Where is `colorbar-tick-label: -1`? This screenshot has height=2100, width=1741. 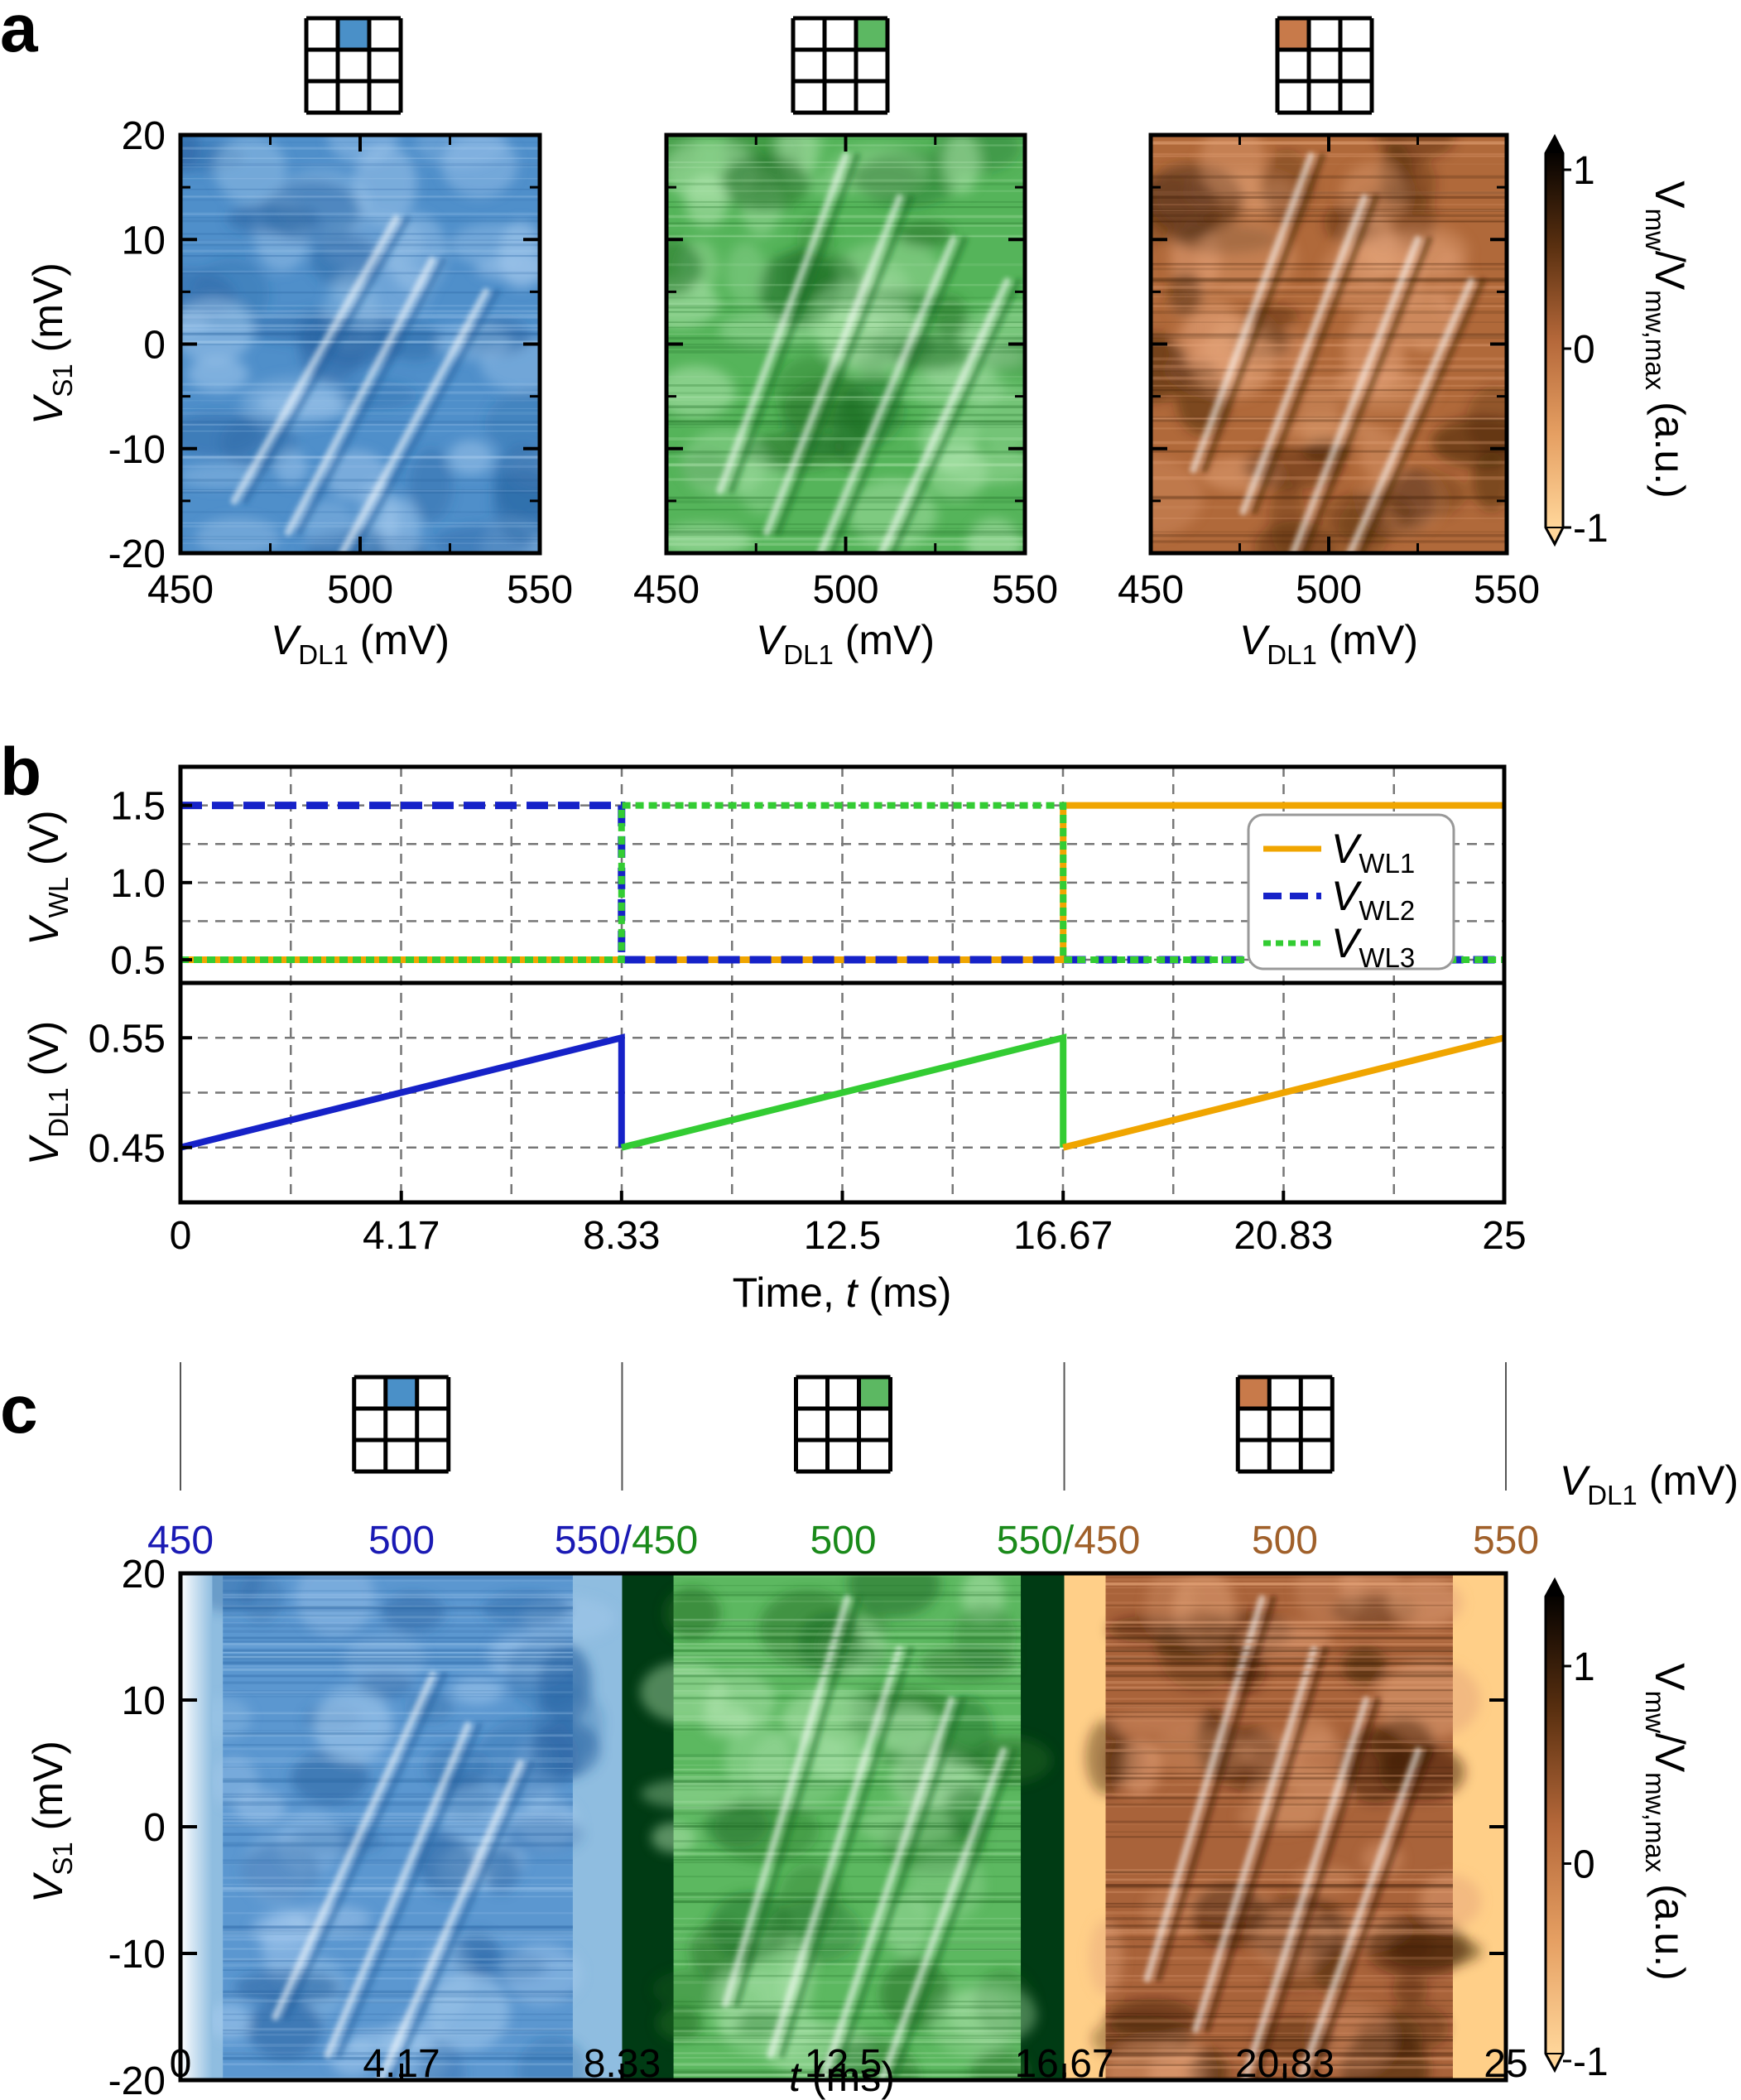
colorbar-tick-label: -1 is located at coordinates (1591, 529).